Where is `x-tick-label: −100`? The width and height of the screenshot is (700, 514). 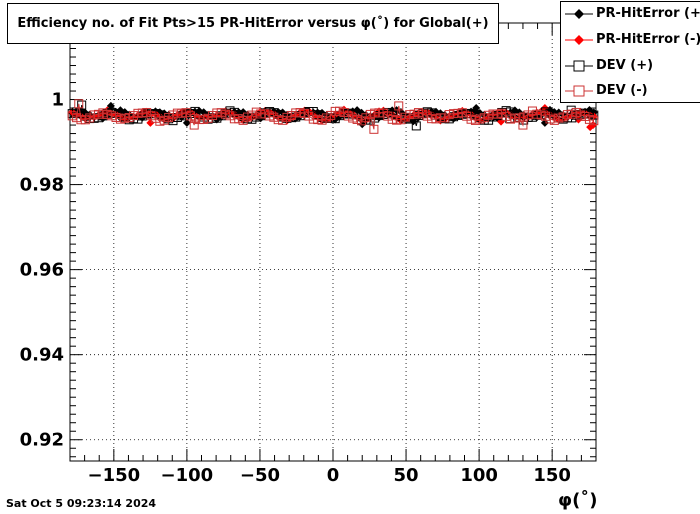
x-tick-label: −100 is located at coordinates (187, 475).